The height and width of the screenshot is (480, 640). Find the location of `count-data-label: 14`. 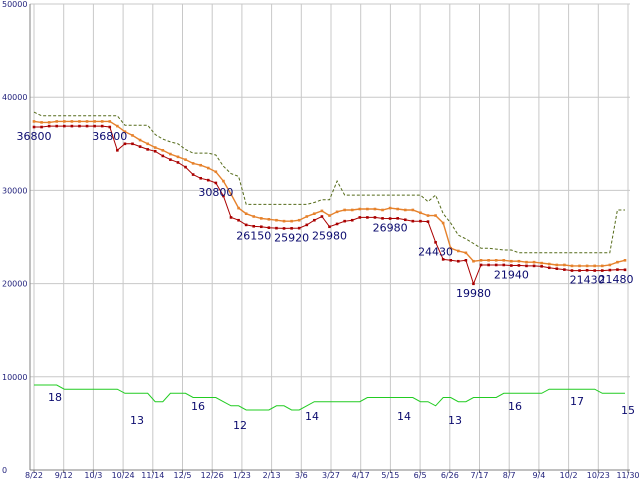

count-data-label: 14 is located at coordinates (404, 416).